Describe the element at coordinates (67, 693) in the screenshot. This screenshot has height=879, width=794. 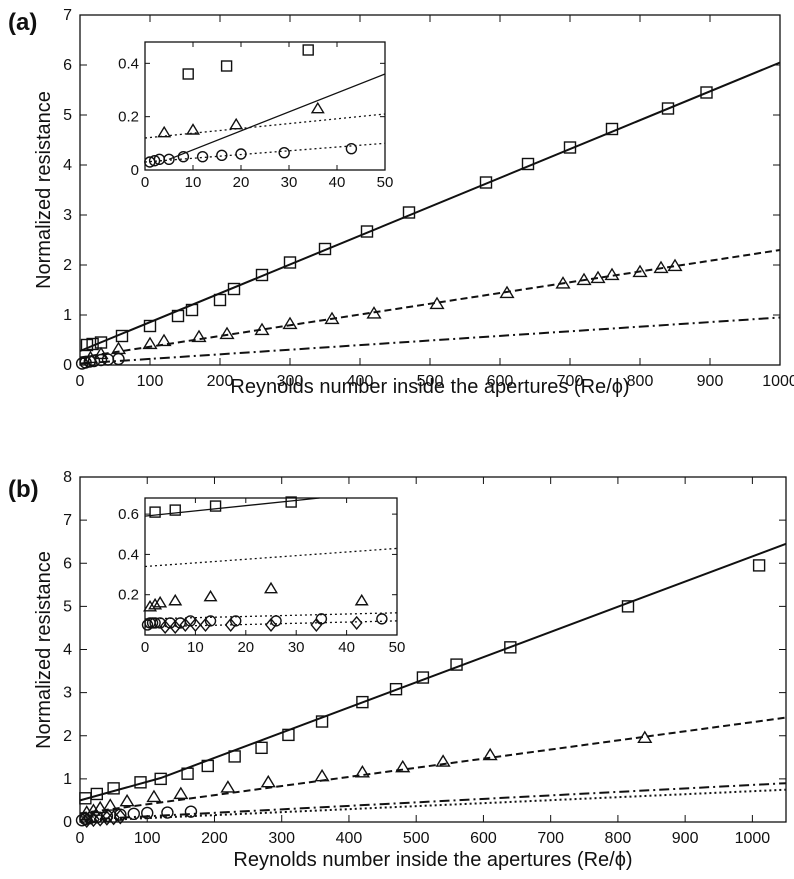
I see `panel-b-ytick-label: 3` at that location.